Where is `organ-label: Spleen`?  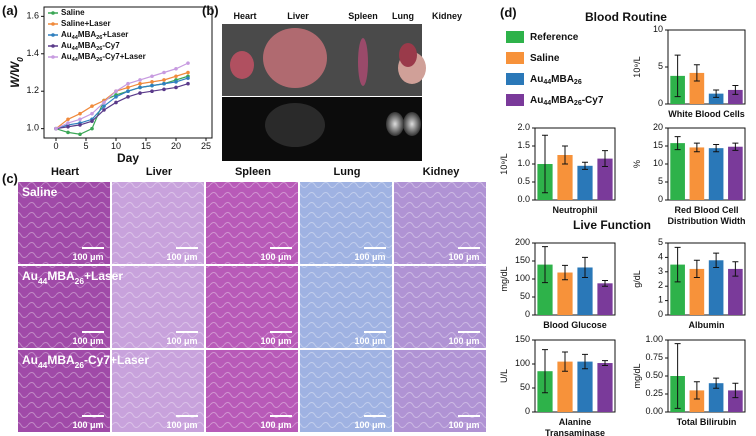 organ-label: Spleen is located at coordinates (363, 16).